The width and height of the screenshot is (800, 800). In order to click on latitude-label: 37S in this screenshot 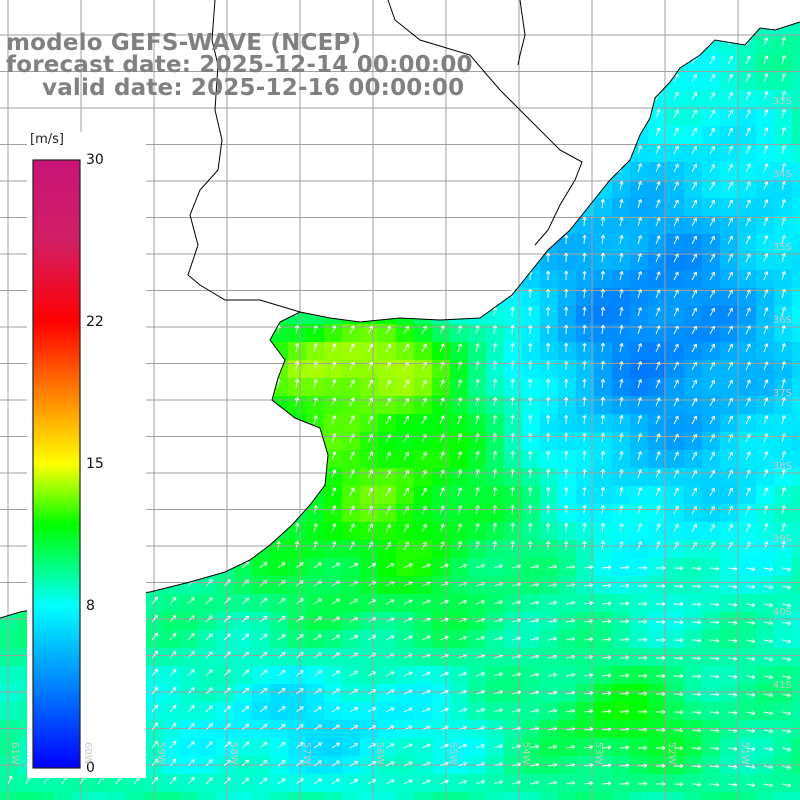, I will do `click(782, 393)`.